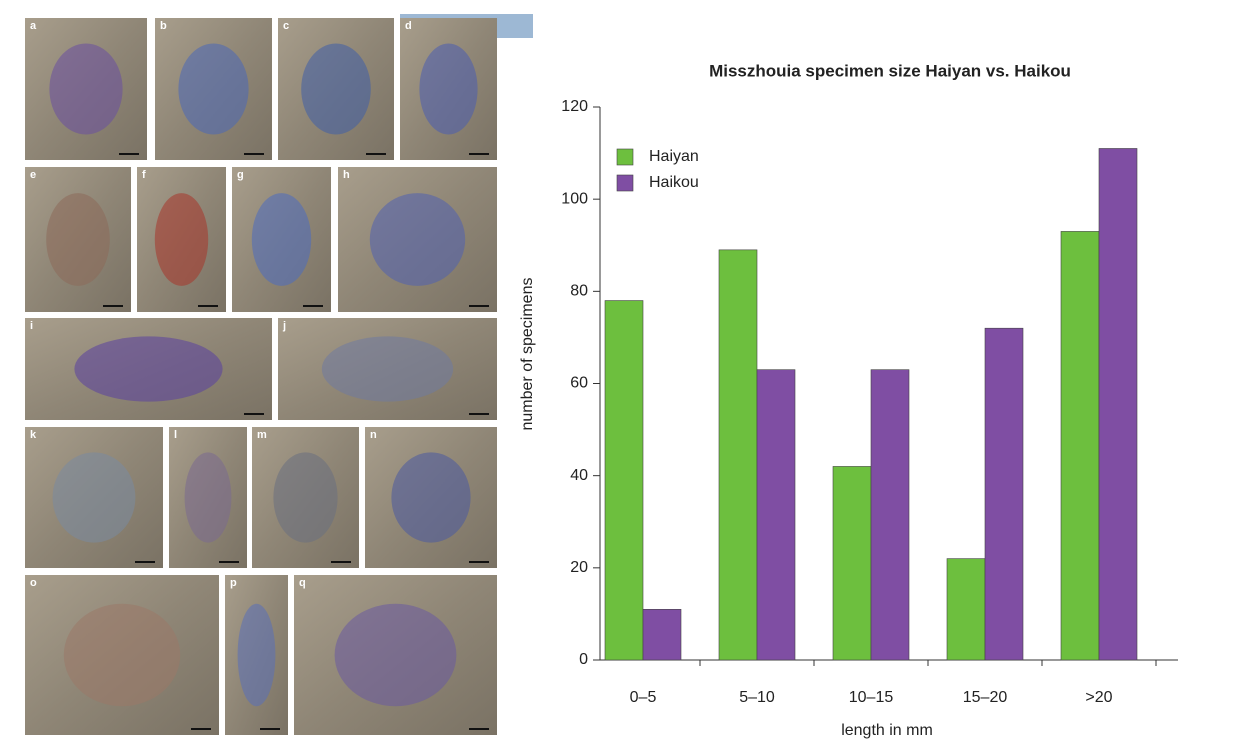  What do you see at coordinates (346, 175) in the screenshot?
I see `panel-letter: h` at bounding box center [346, 175].